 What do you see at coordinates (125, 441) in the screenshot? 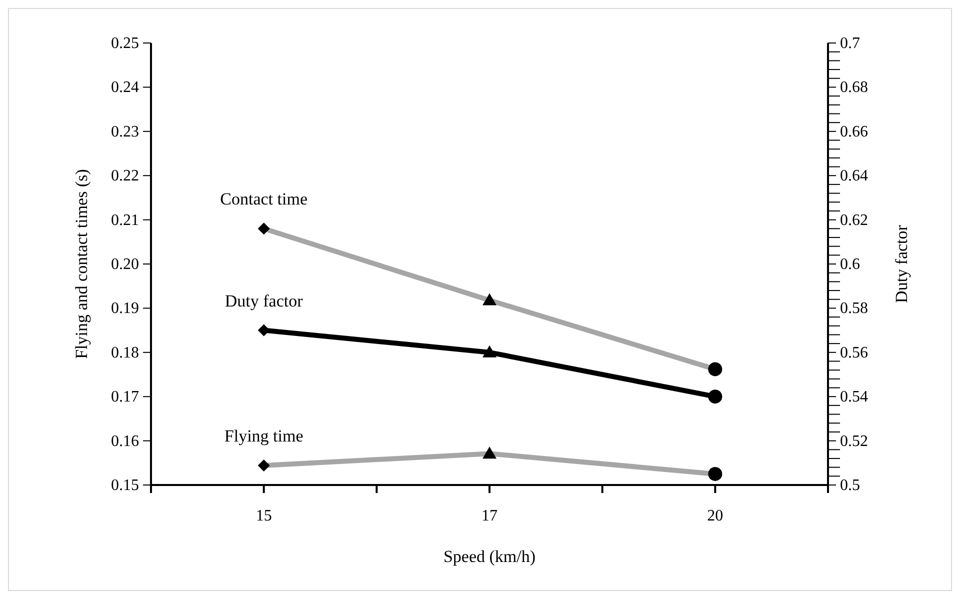
I see `y-tick-label: 0.16` at bounding box center [125, 441].